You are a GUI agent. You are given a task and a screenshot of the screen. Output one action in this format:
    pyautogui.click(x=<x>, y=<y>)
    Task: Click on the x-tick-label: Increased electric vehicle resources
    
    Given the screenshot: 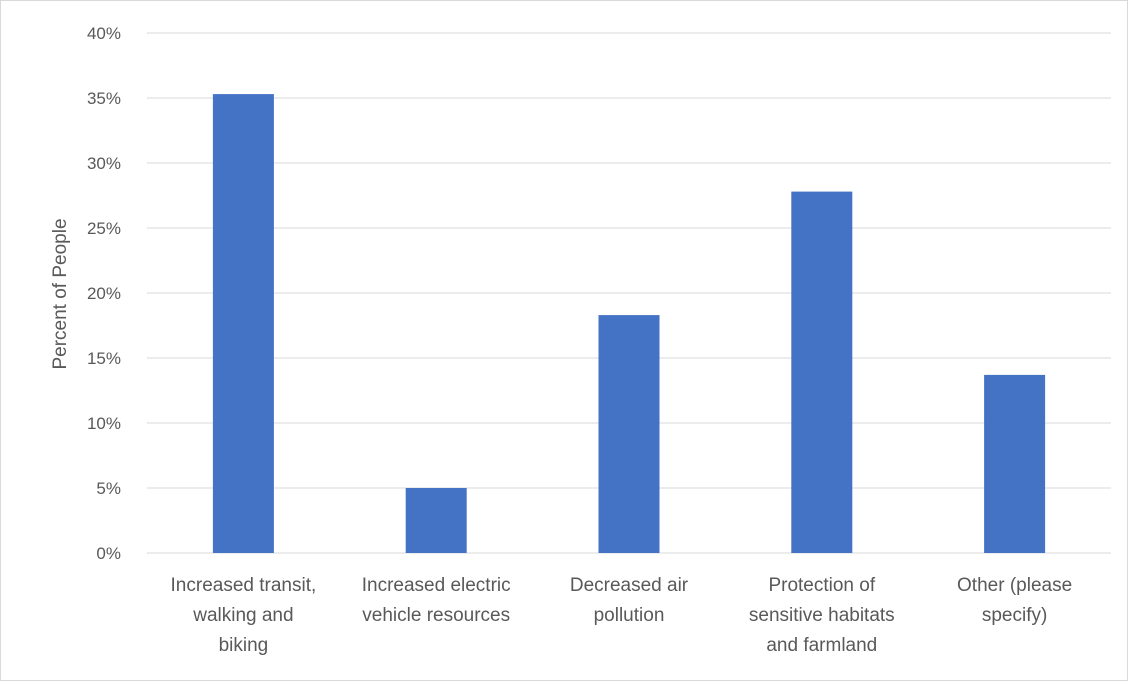 What is the action you would take?
    pyautogui.click(x=436, y=600)
    